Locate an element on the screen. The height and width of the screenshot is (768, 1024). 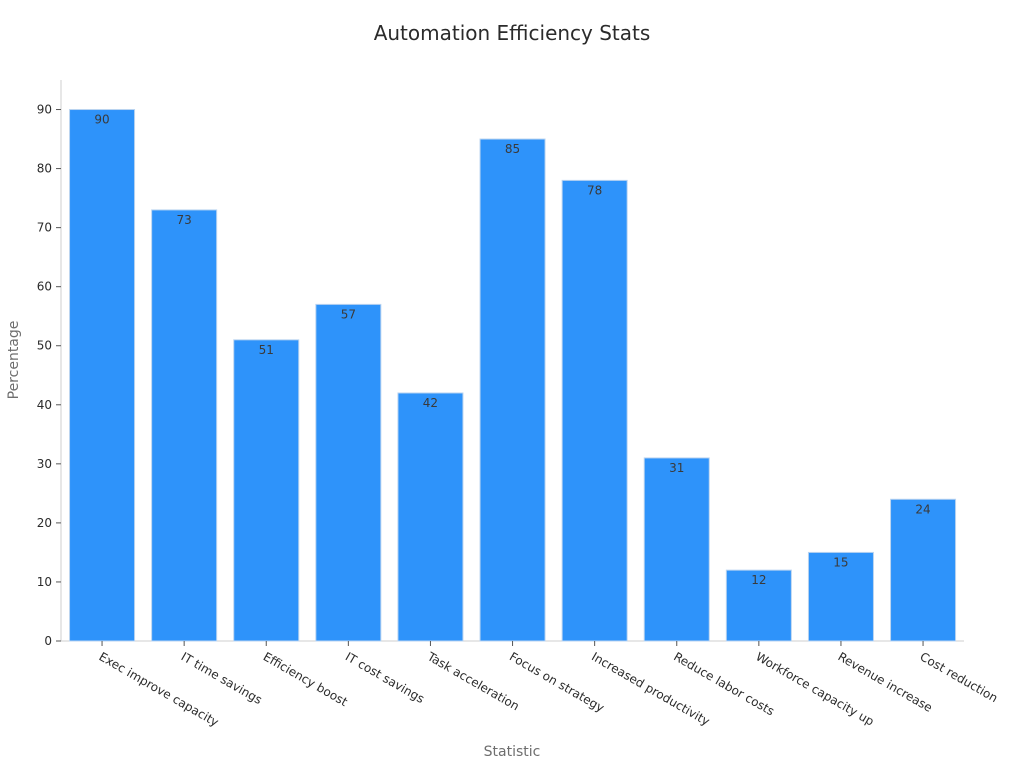
y-tick-label: 70 is located at coordinates (44, 228).